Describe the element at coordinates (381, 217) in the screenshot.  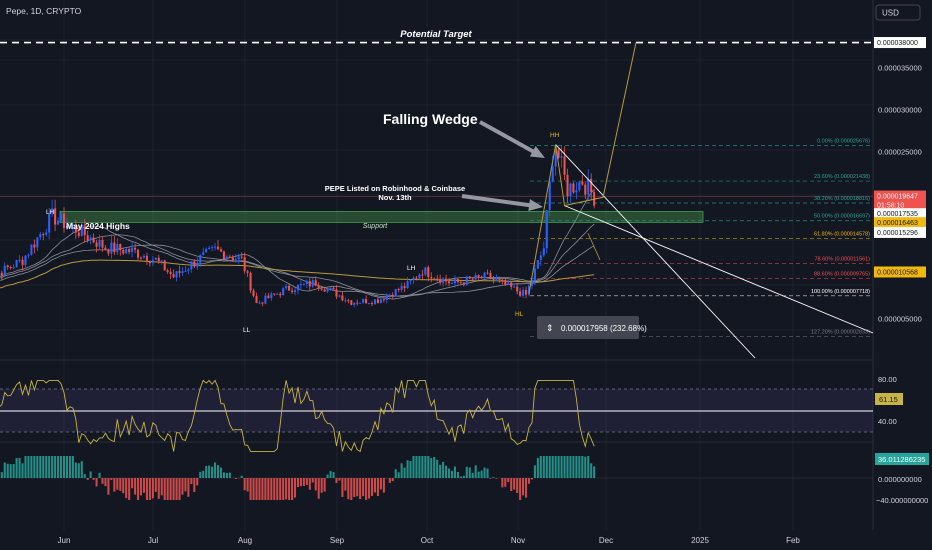
I see `support-box` at that location.